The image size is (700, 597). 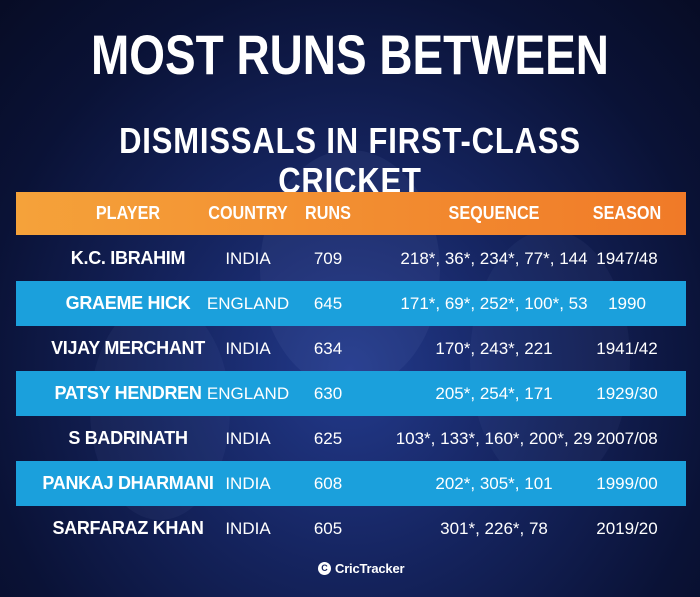 What do you see at coordinates (627, 483) in the screenshot?
I see `season: 1999/00` at bounding box center [627, 483].